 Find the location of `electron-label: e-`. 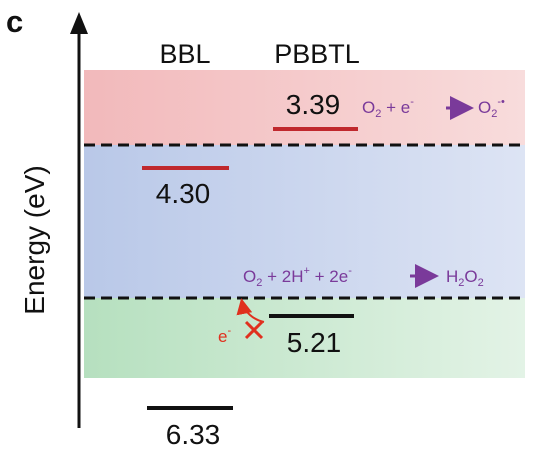

electron-label: e- is located at coordinates (224, 335).